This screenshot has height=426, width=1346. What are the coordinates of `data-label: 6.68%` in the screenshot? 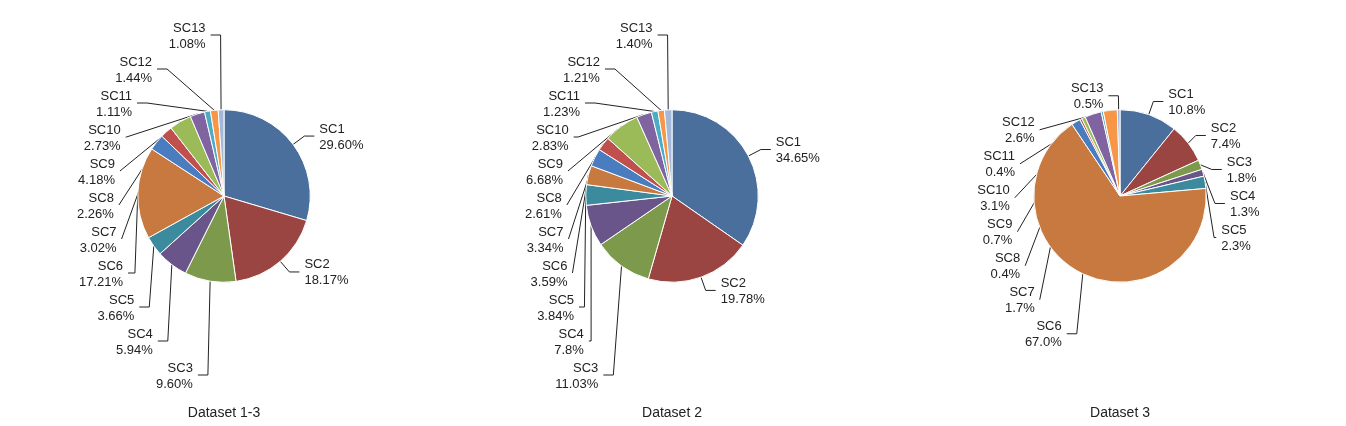 It's located at (545, 179).